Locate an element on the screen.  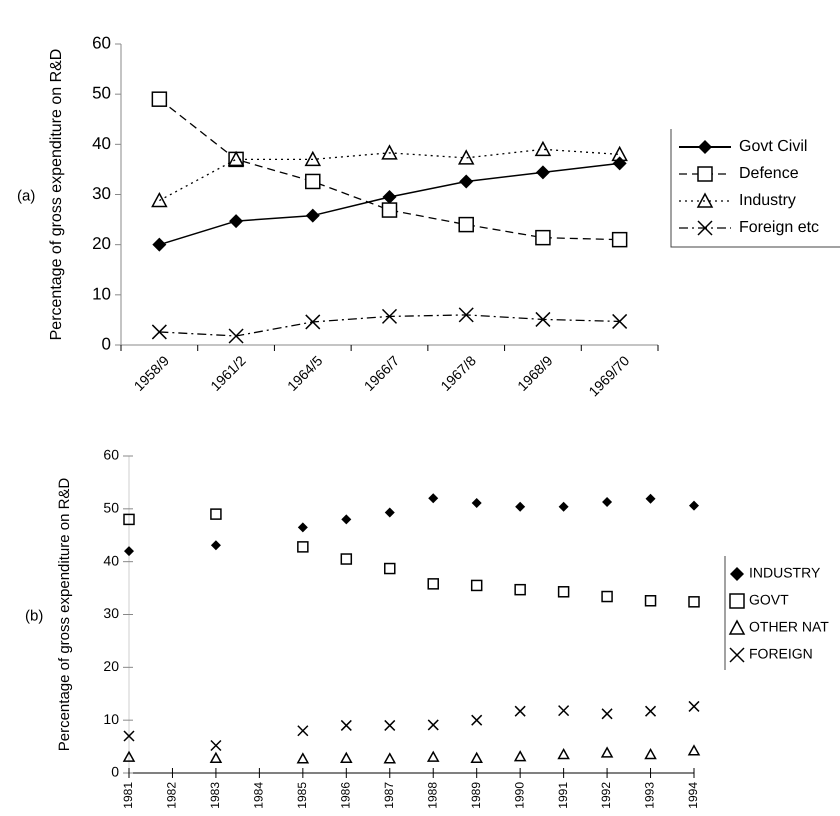
legend-label: GOVT is located at coordinates (769, 600).